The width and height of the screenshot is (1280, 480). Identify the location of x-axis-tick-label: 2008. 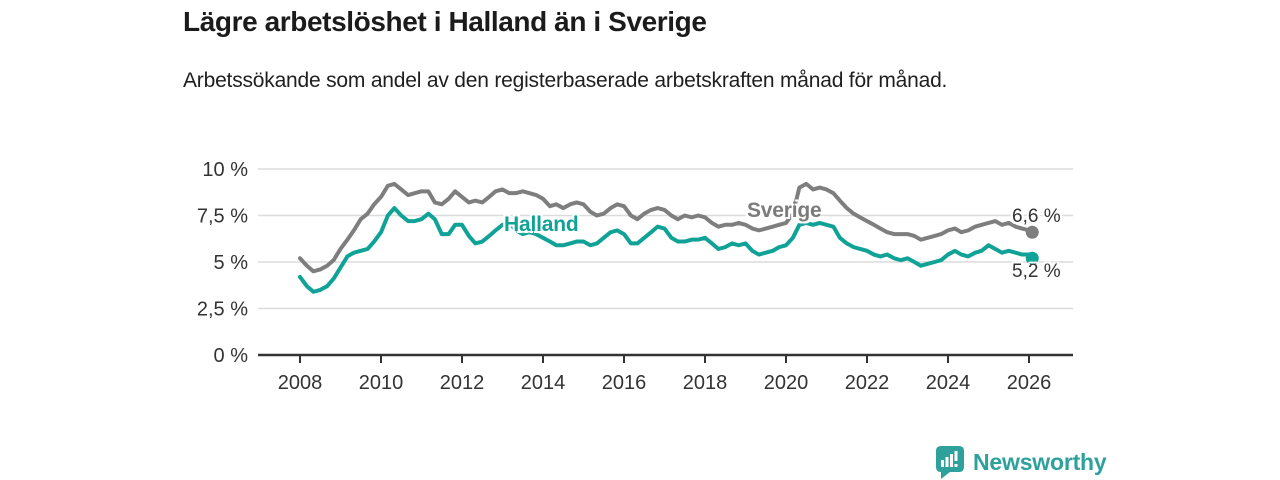
(300, 383).